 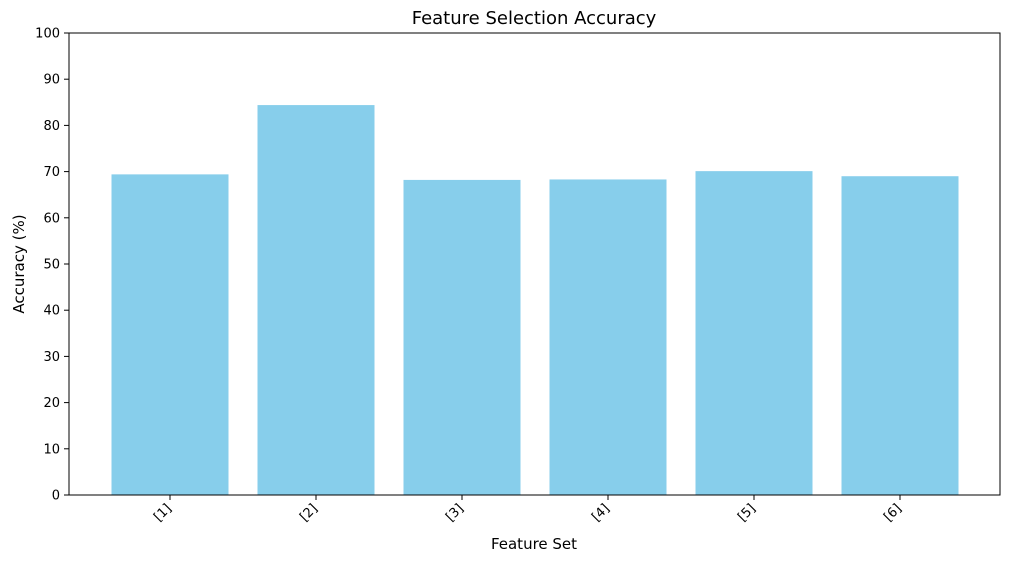 What do you see at coordinates (893, 513) in the screenshot?
I see `x-tick-label: [6]` at bounding box center [893, 513].